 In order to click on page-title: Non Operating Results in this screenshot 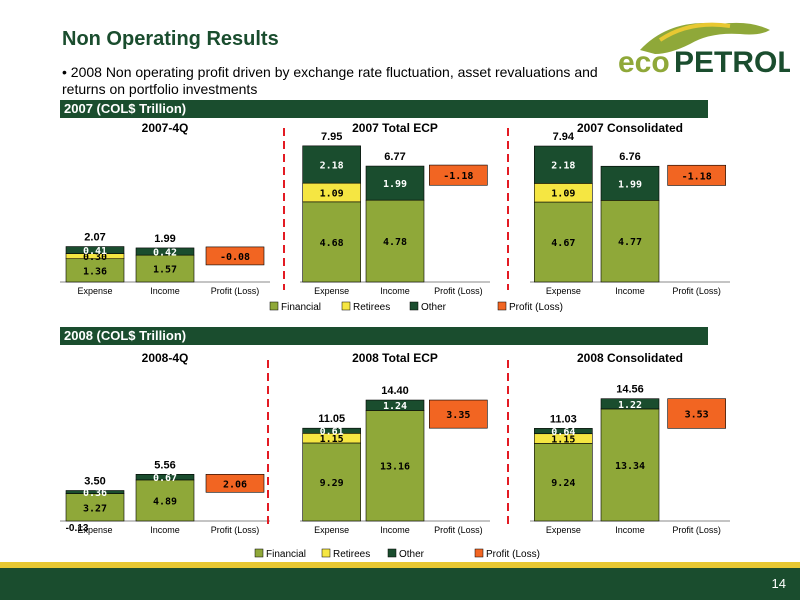, I will do `click(170, 39)`.